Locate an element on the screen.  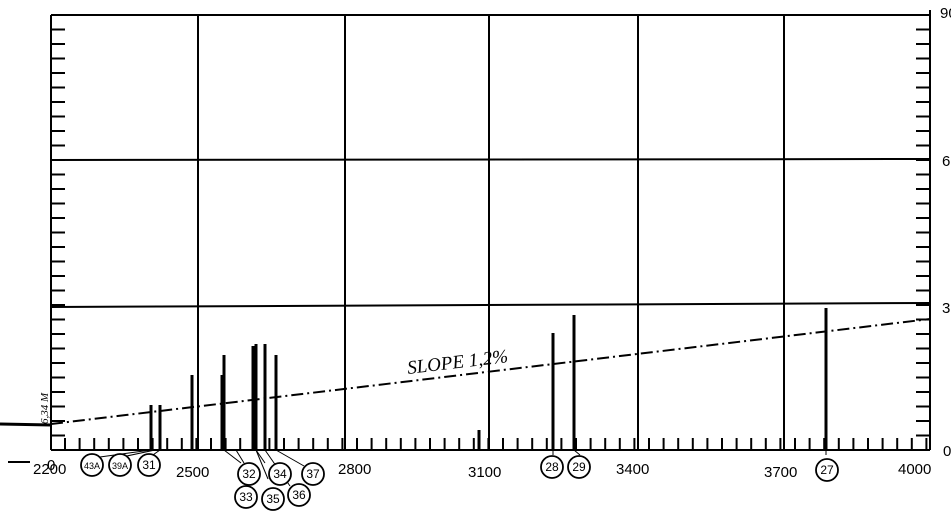
x-label-2800: 2800 is located at coordinates (354, 469).